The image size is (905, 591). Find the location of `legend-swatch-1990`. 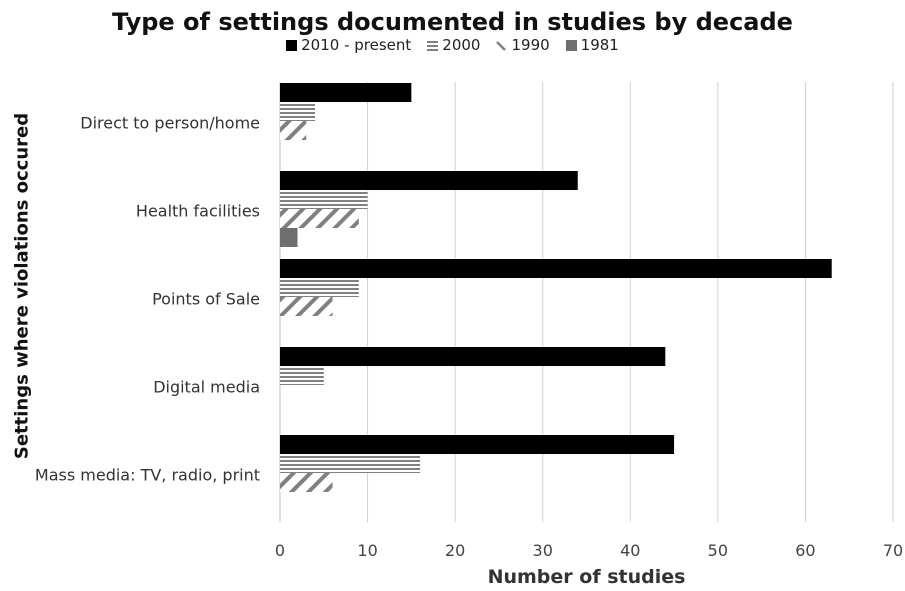

legend-swatch-1990 is located at coordinates (501, 45).